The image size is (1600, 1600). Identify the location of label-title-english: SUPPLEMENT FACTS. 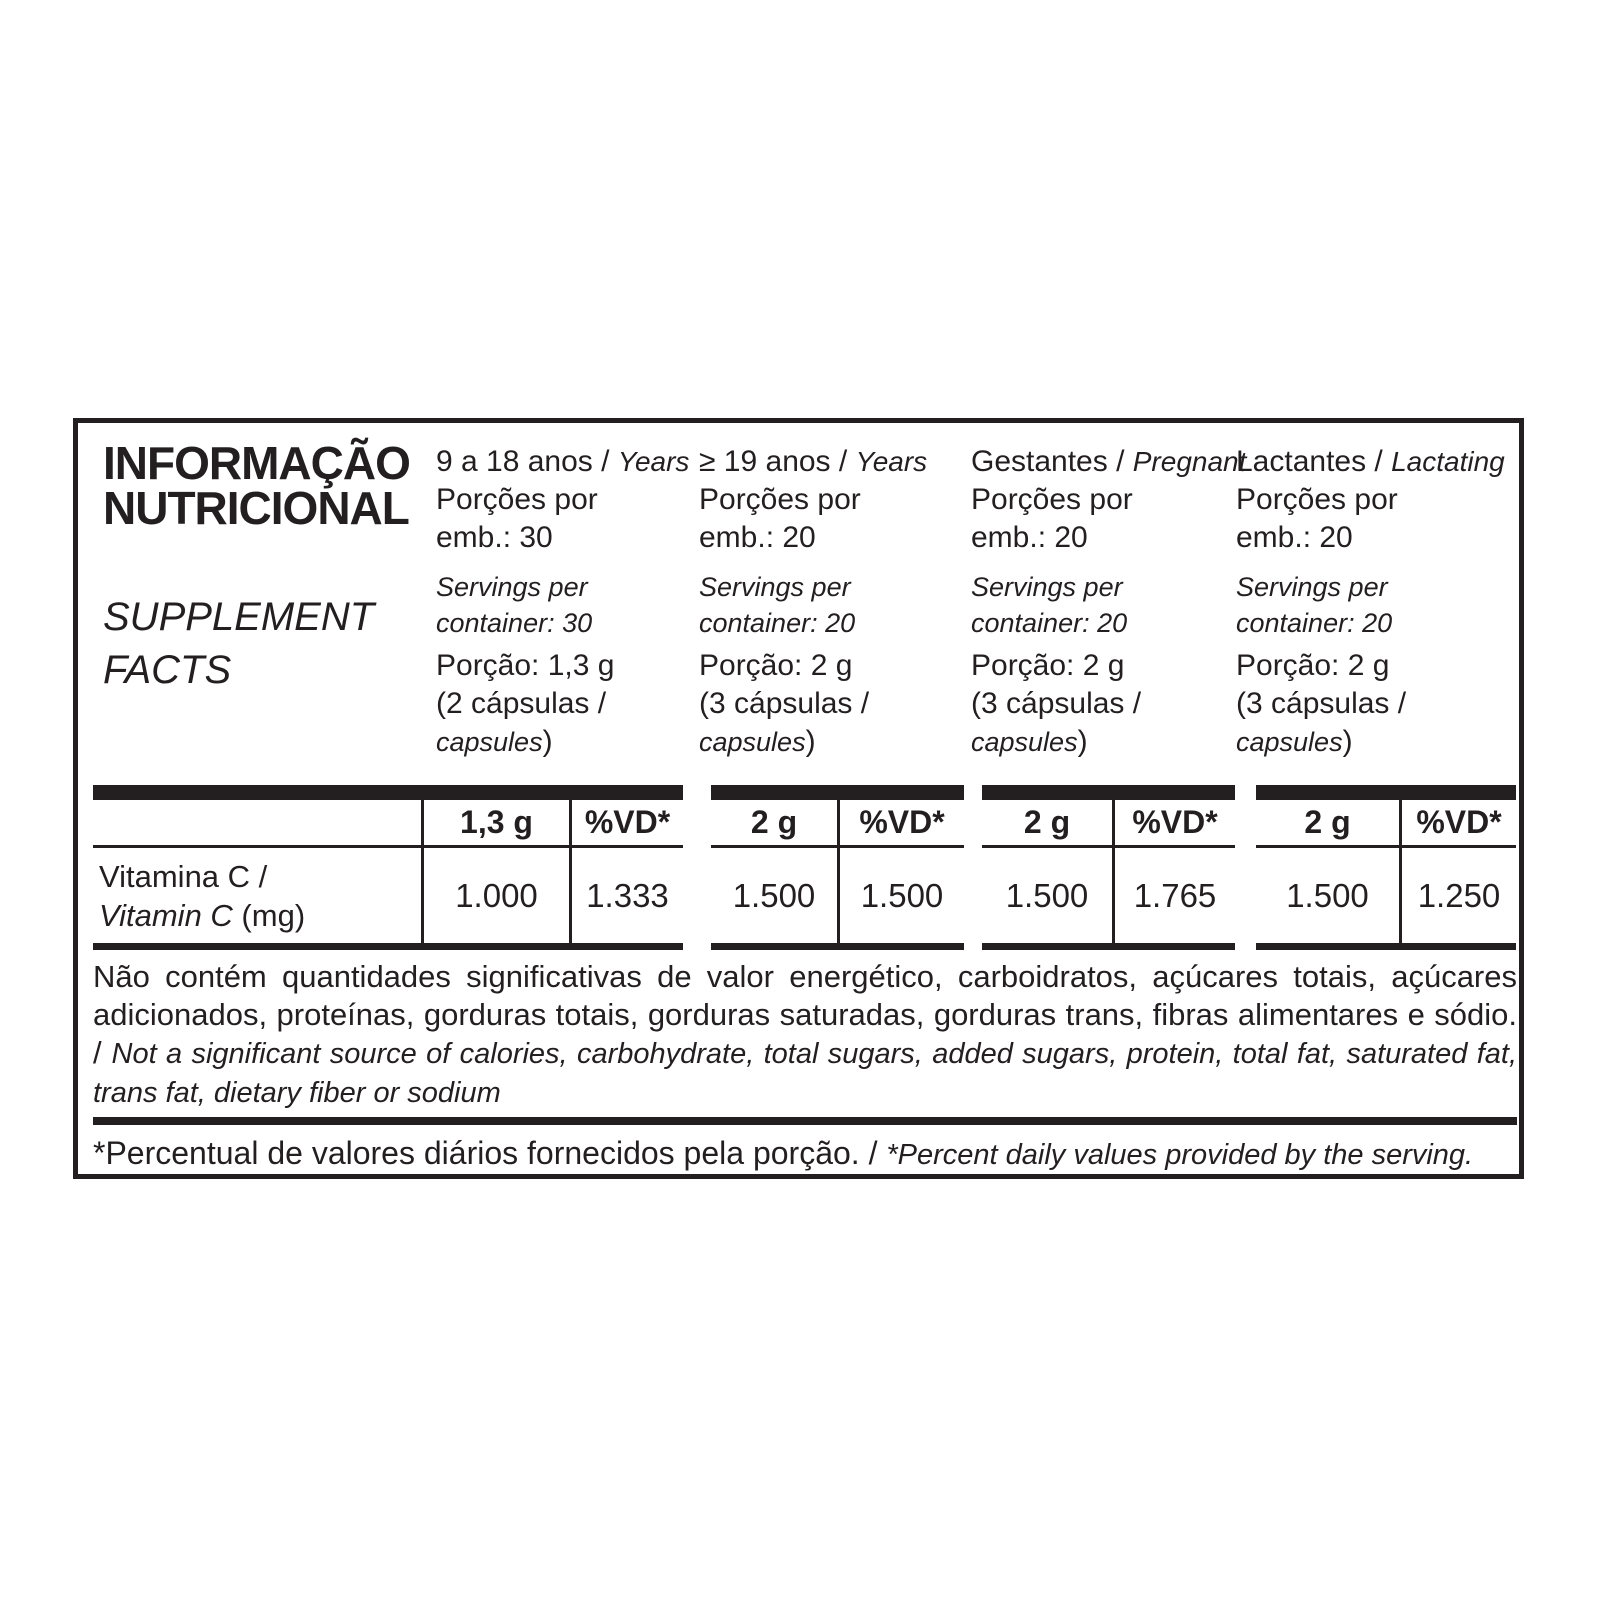
(239, 643).